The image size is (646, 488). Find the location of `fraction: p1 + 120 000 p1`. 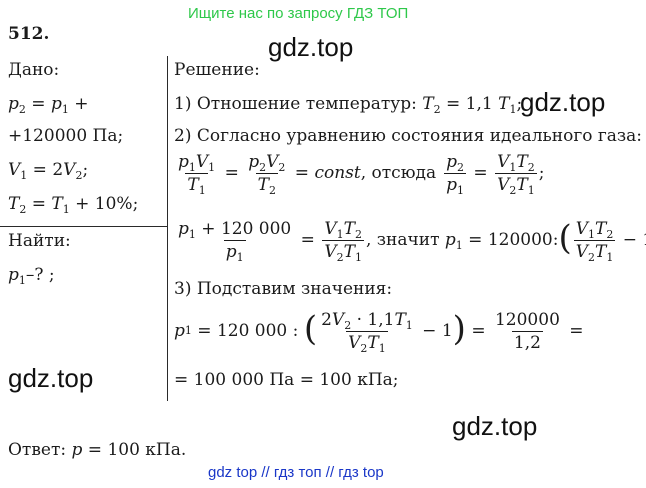

fraction: p1 + 120 000 p1 is located at coordinates (235, 241).